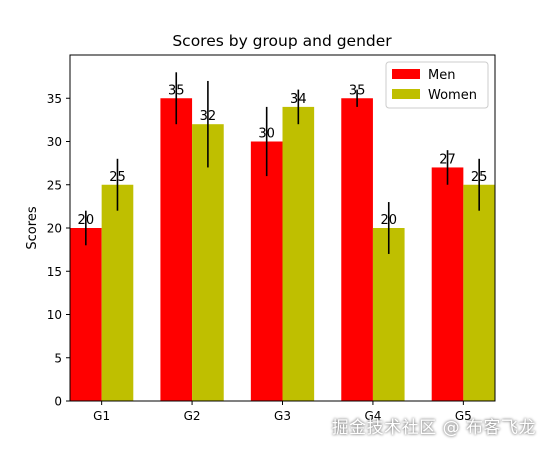 The height and width of the screenshot is (450, 550). What do you see at coordinates (357, 90) in the screenshot?
I see `data-label-men-g4: 35` at bounding box center [357, 90].